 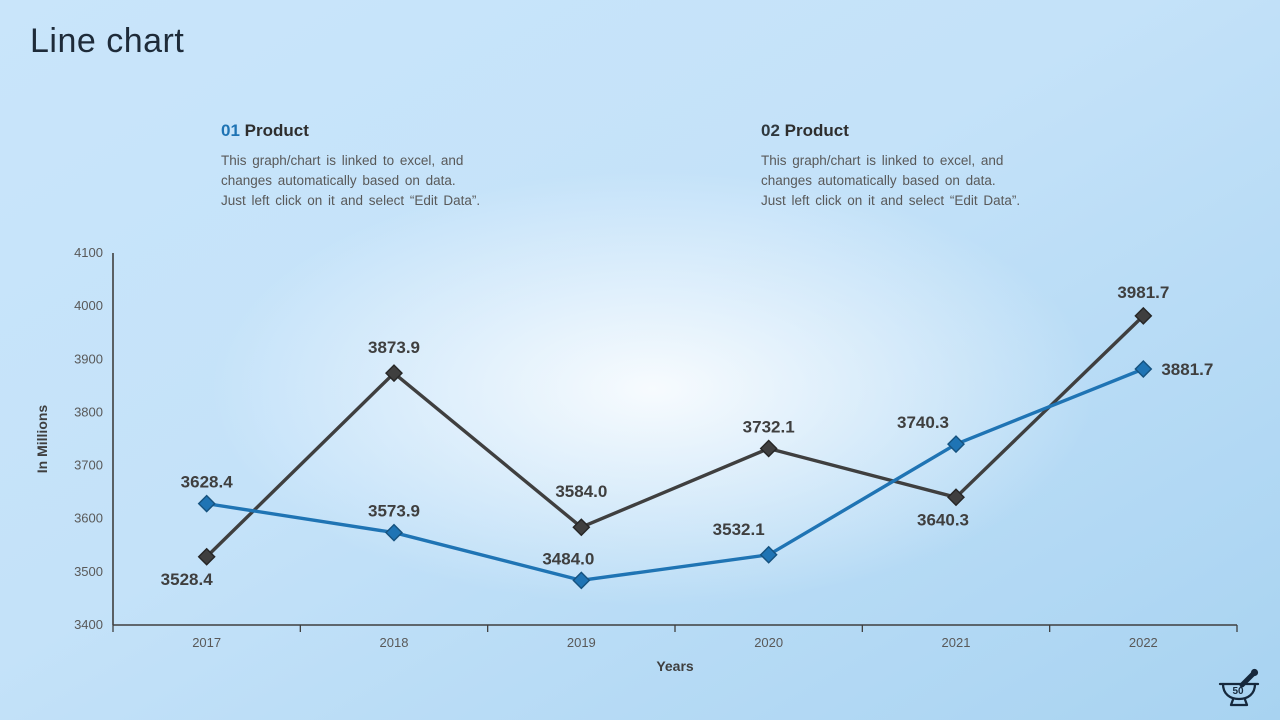 I want to click on svg-text: 3484.0, so click(x=568, y=558).